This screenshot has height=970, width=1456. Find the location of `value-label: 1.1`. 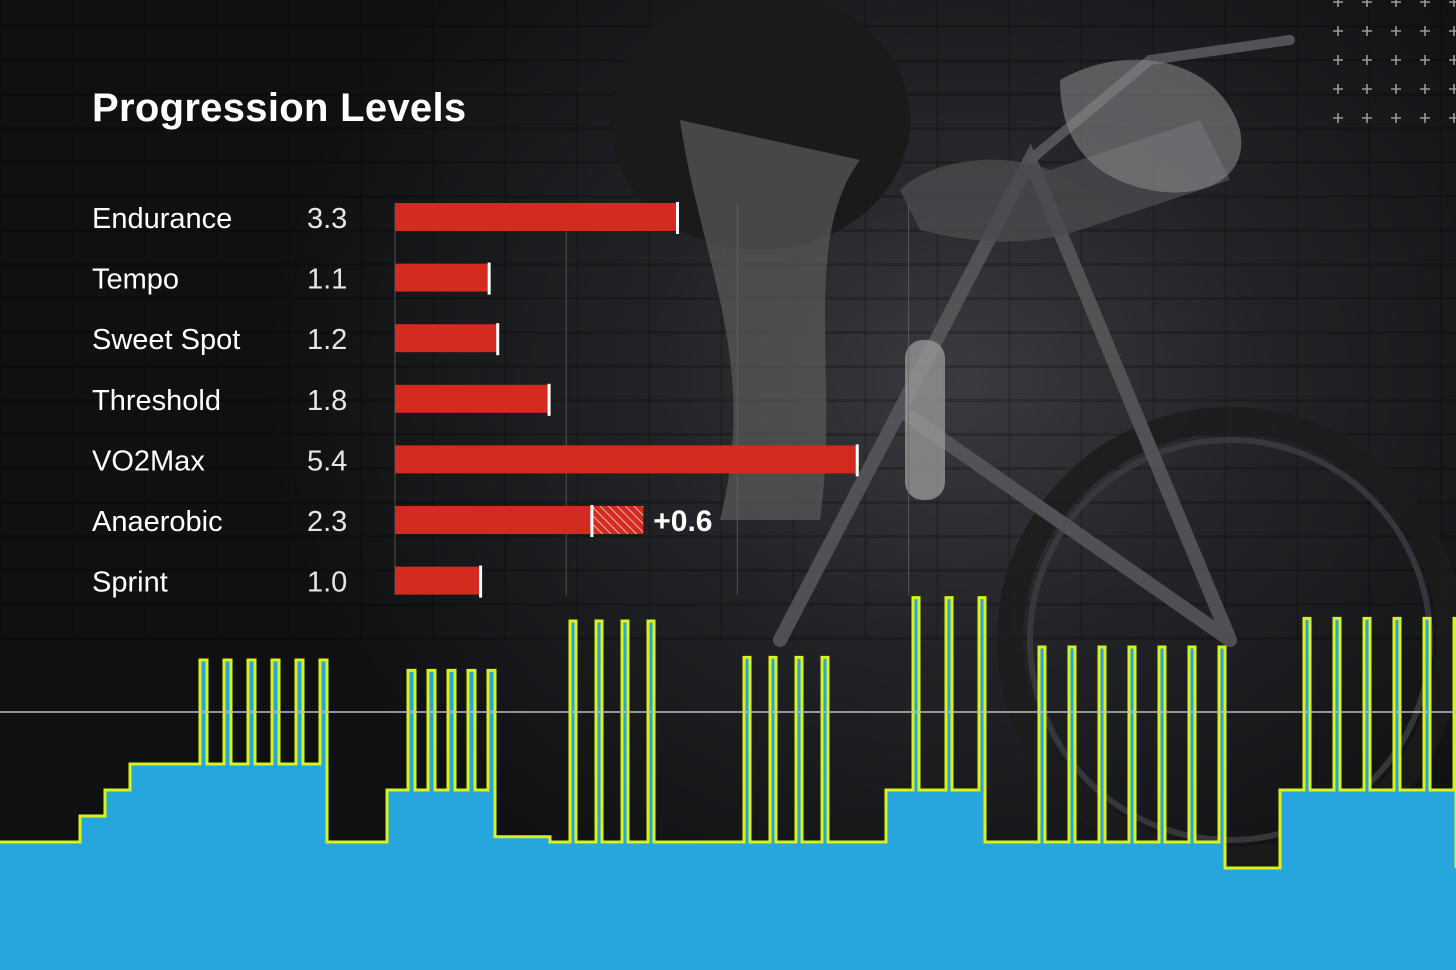

value-label: 1.1 is located at coordinates (327, 280).